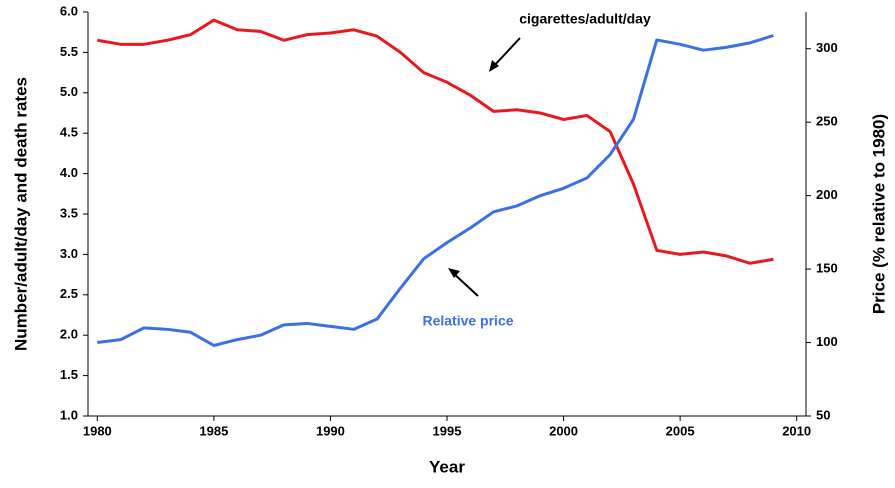 This screenshot has height=488, width=895. I want to click on annotation: cigarettes/adult/day, so click(585, 19).